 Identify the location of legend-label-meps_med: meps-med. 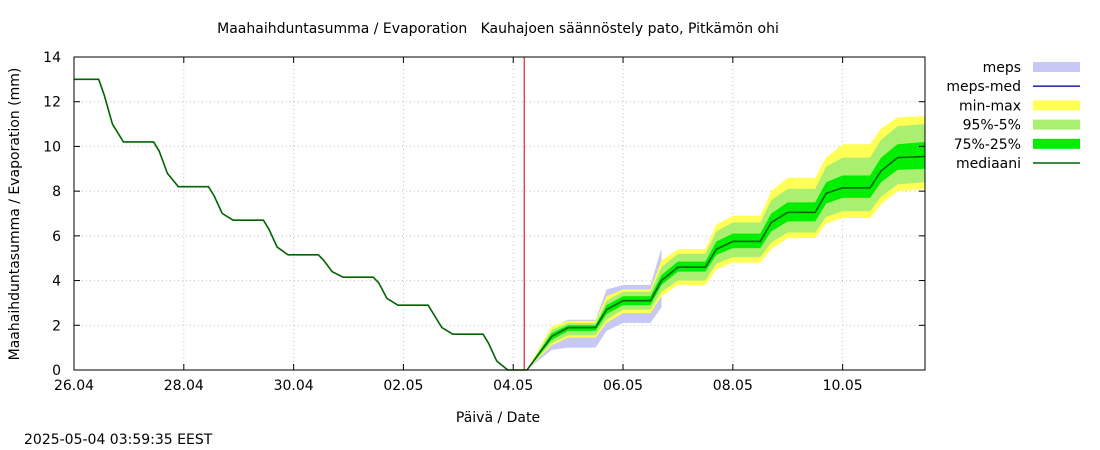
(983, 87).